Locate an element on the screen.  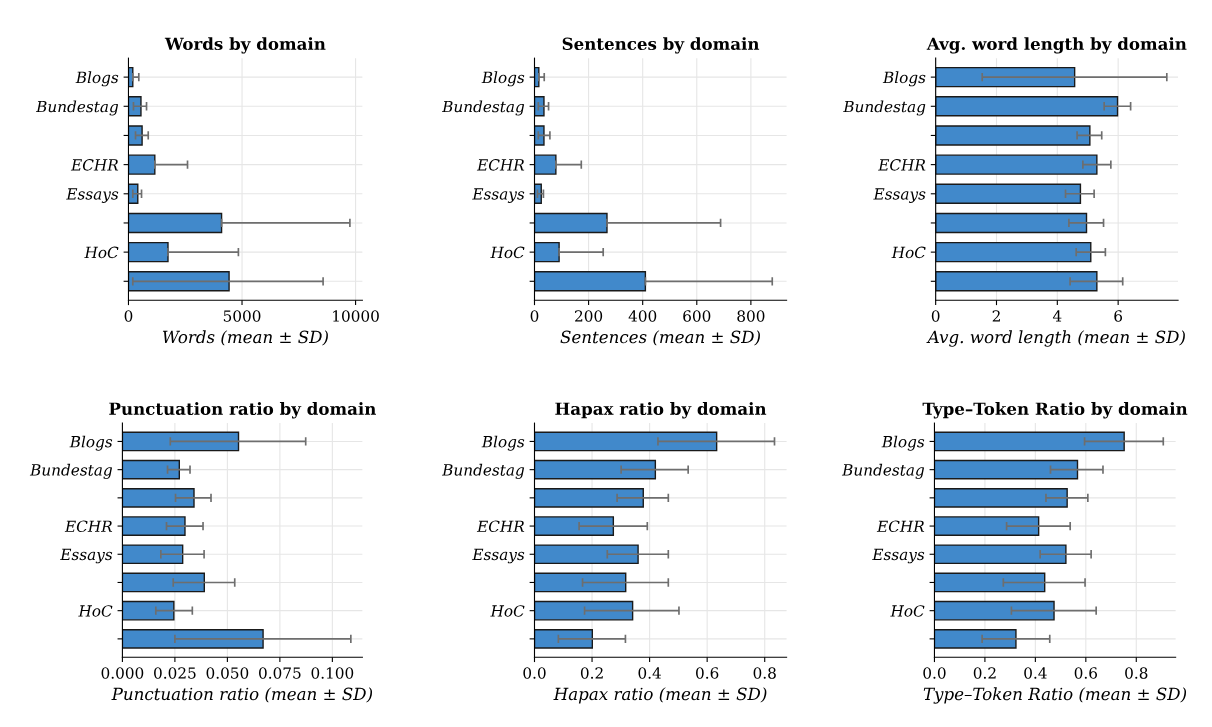
x-tick-label: 600 is located at coordinates (697, 316).